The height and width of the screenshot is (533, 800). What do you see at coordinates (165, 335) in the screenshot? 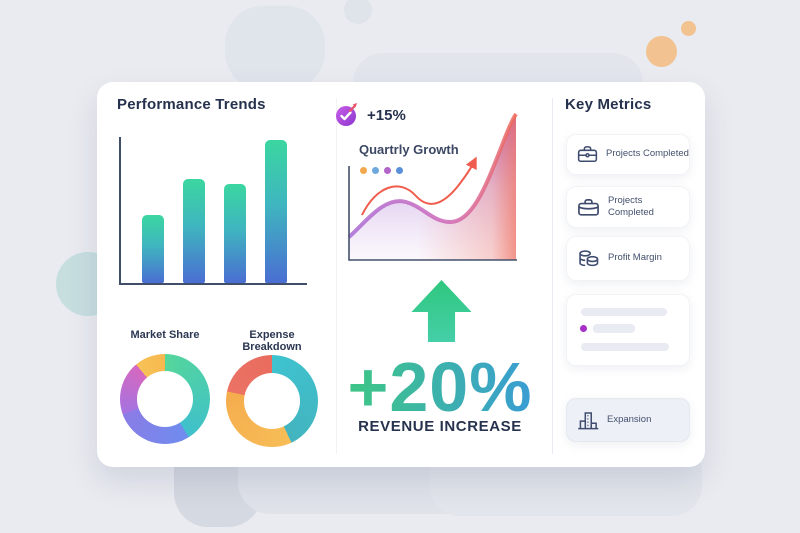
I see `market-share-label: Market Share` at bounding box center [165, 335].